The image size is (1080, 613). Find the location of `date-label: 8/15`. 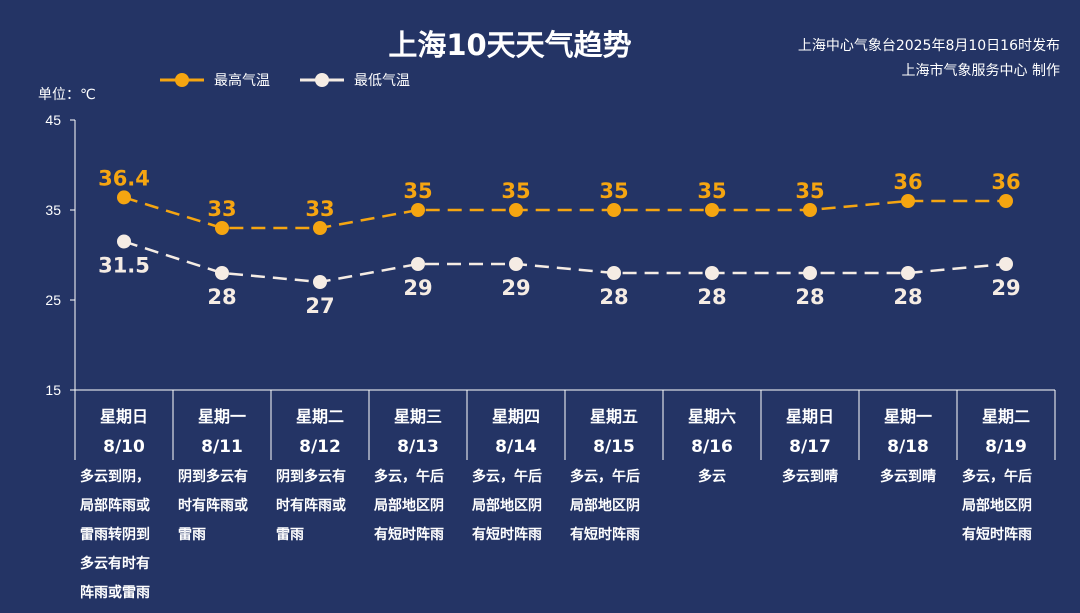

date-label: 8/15 is located at coordinates (614, 447).